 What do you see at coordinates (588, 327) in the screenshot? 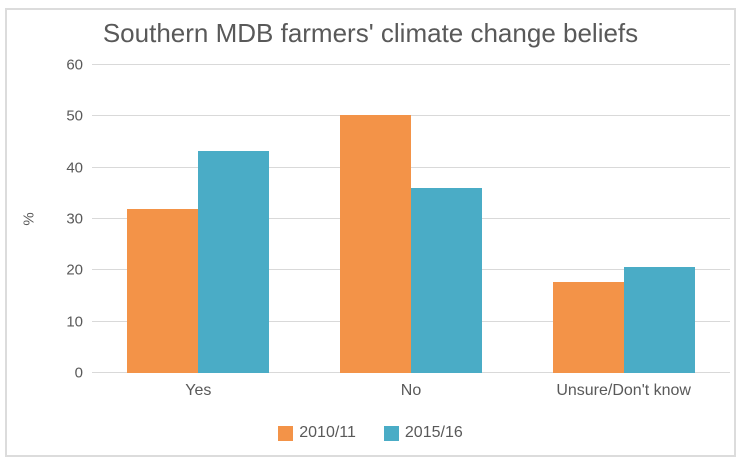
I see `bar-2010/11-Unsure/Don't know` at bounding box center [588, 327].